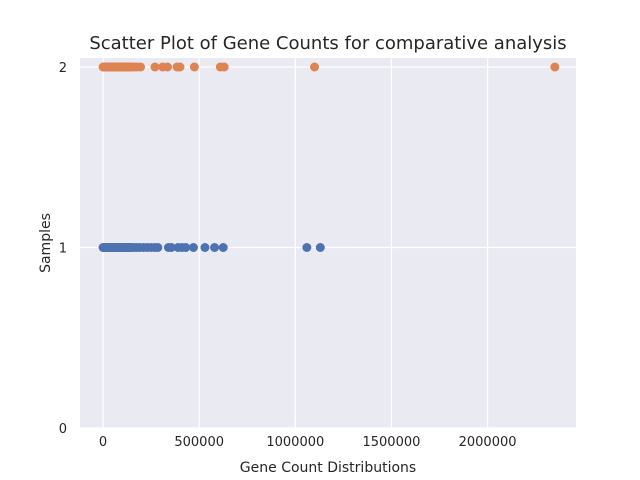 This screenshot has height=480, width=640. Describe the element at coordinates (63, 68) in the screenshot. I see `y-tick-label: 2` at that location.